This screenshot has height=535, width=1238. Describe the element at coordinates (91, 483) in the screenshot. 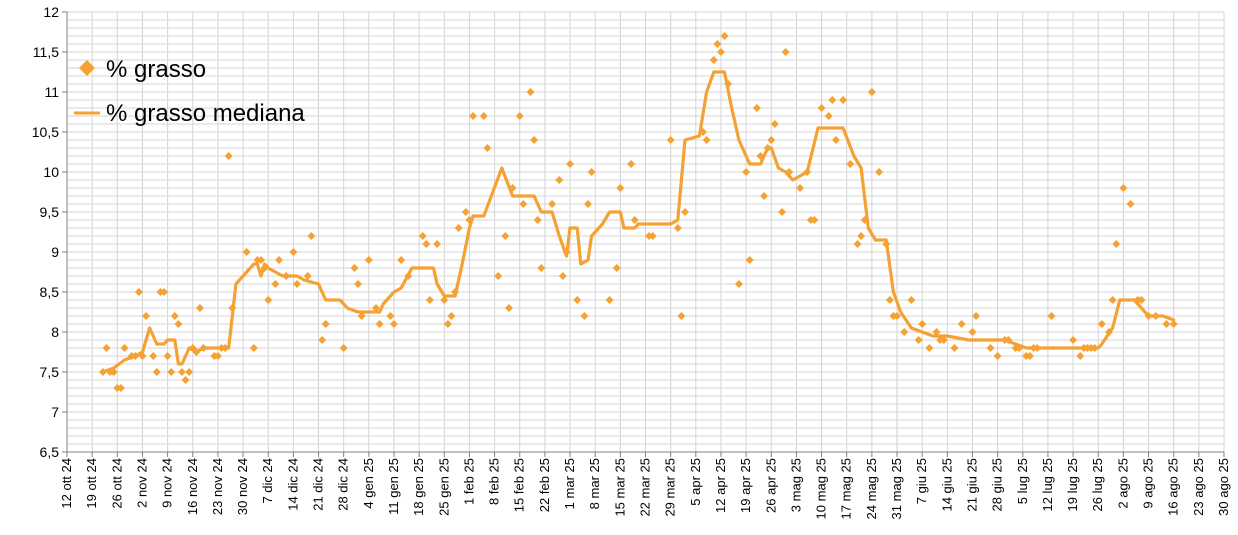

I see `x-tick-label: 19 ott 24` at that location.